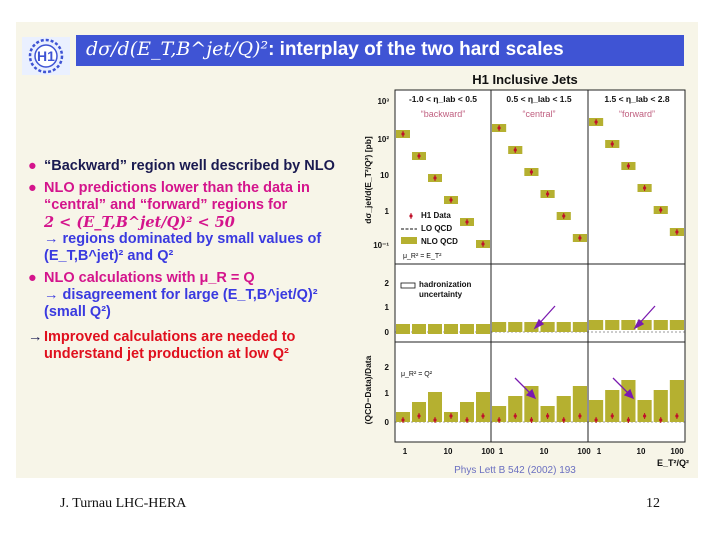 The image size is (720, 540). I want to click on plot-reference: Phys Lett B 542 (2002) 193, so click(515, 470).